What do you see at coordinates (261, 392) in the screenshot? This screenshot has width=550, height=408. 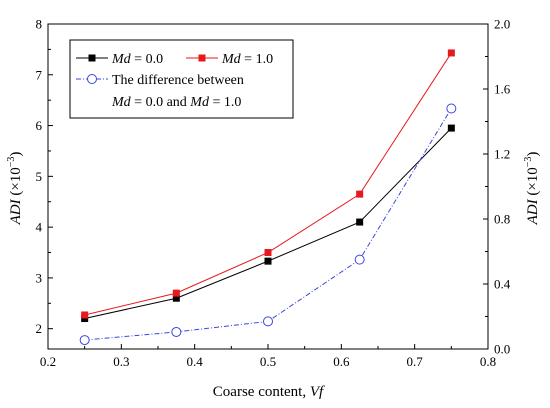 I see `x-axis-title-text: Coarse content,` at bounding box center [261, 392].